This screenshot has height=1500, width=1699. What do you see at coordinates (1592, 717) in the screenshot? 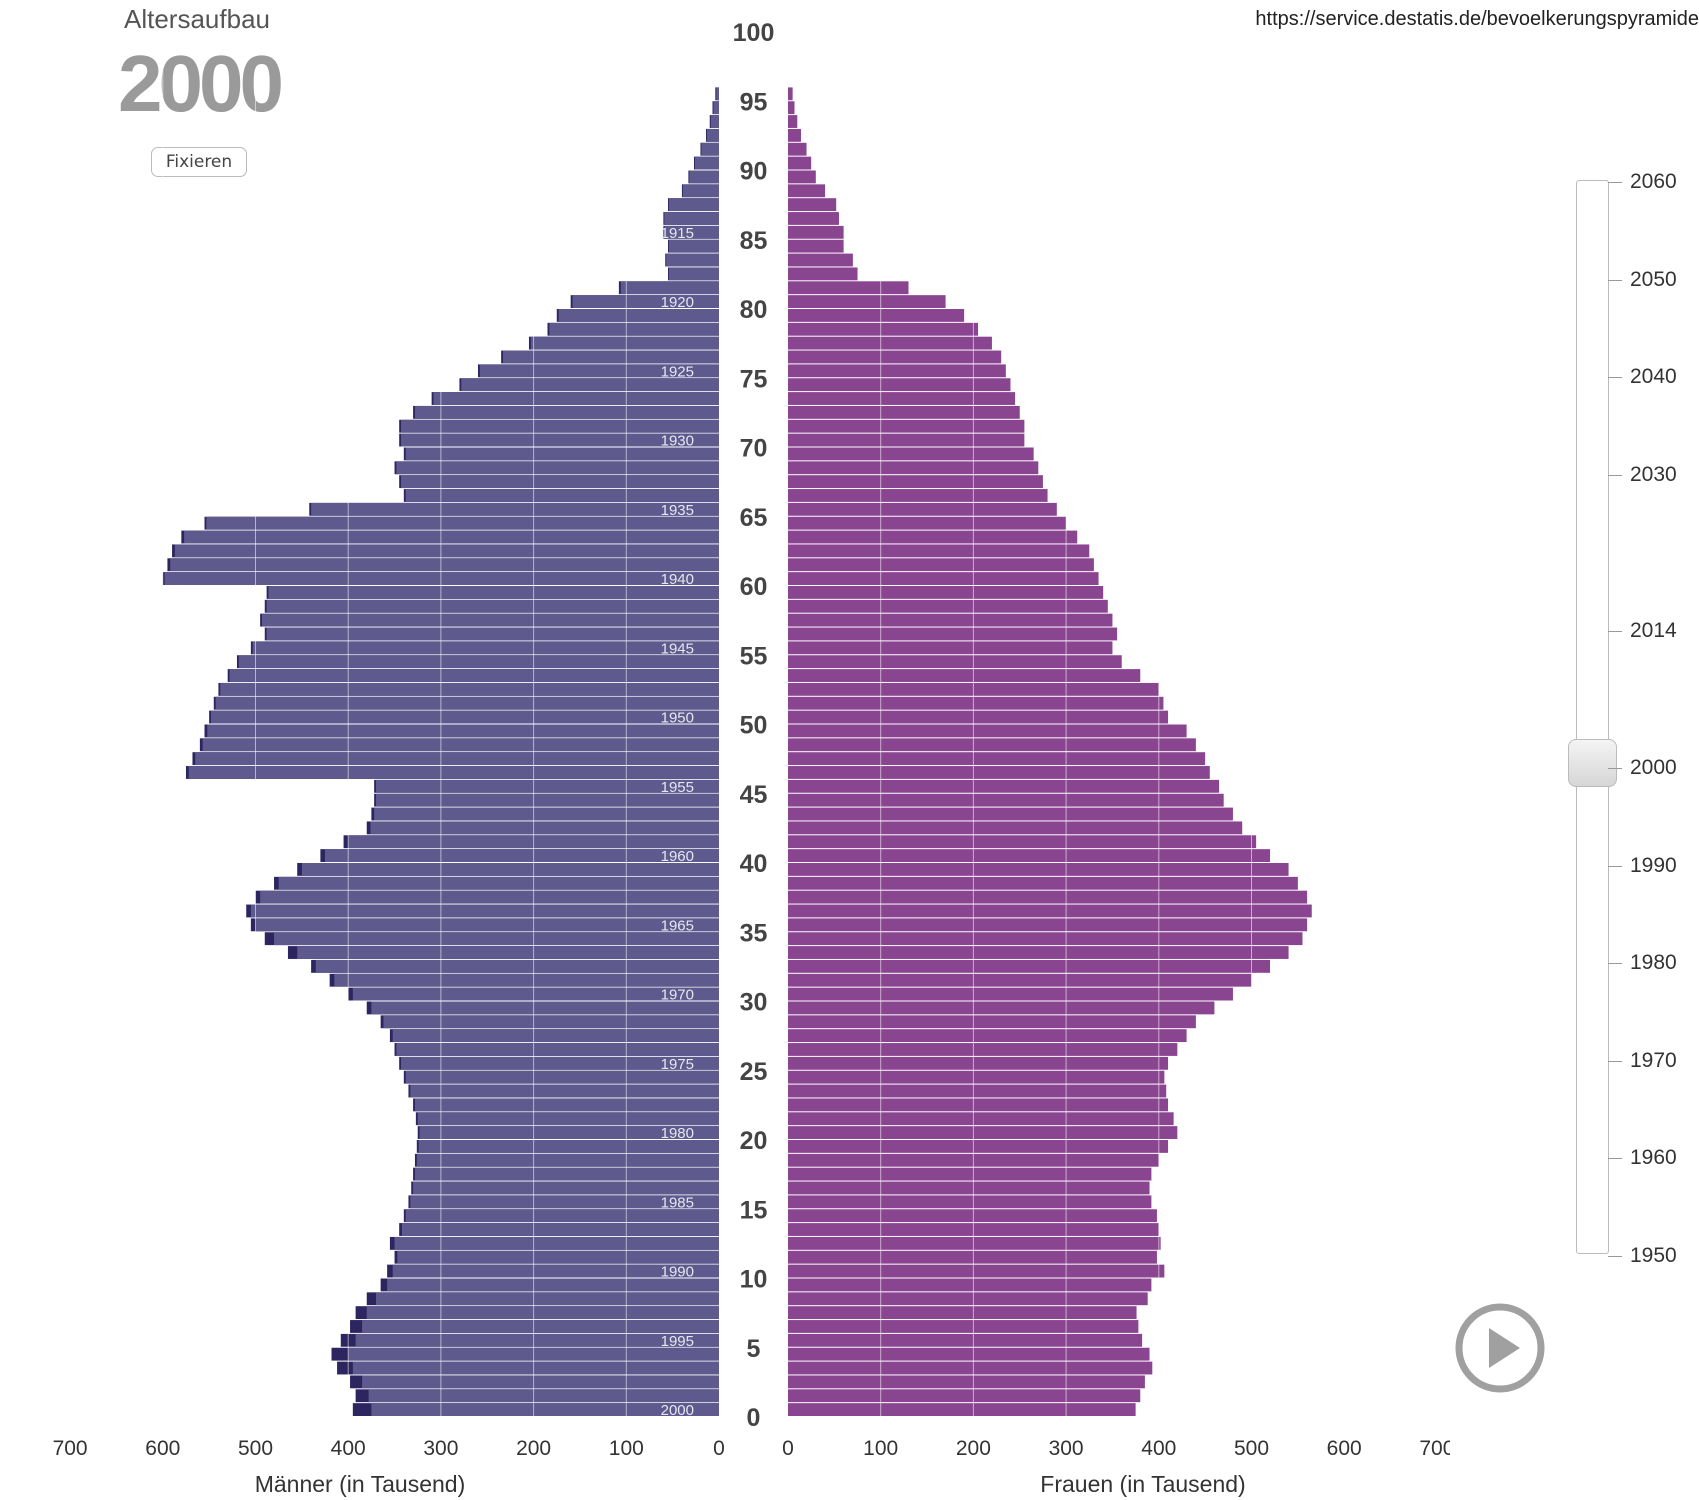
I see `slider-track` at bounding box center [1592, 717].